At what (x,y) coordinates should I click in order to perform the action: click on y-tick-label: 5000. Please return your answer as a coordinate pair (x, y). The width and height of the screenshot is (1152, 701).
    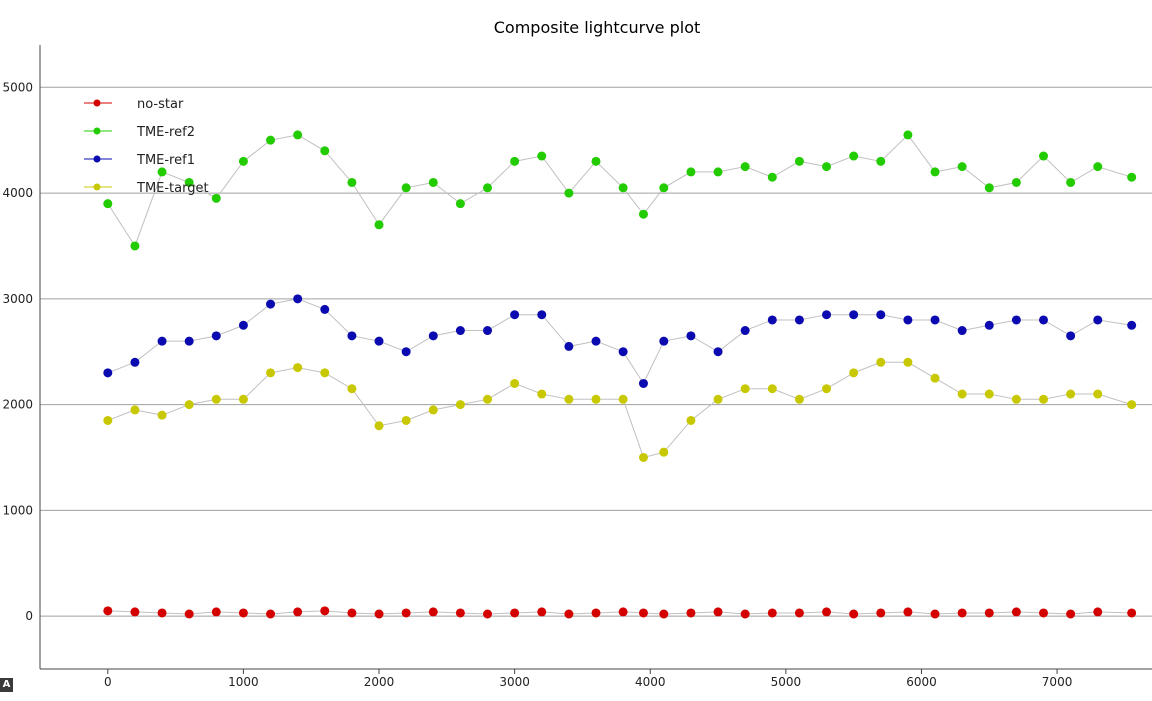
    Looking at the image, I should click on (17, 87).